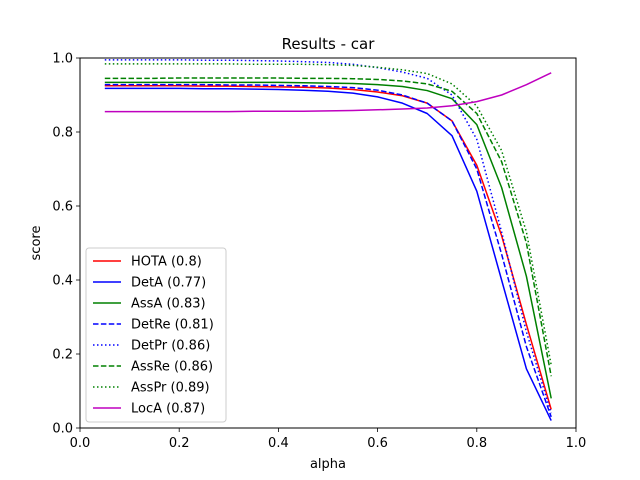 The image size is (640, 480). Describe the element at coordinates (62, 355) in the screenshot. I see `y-tick-label: 0.2` at that location.